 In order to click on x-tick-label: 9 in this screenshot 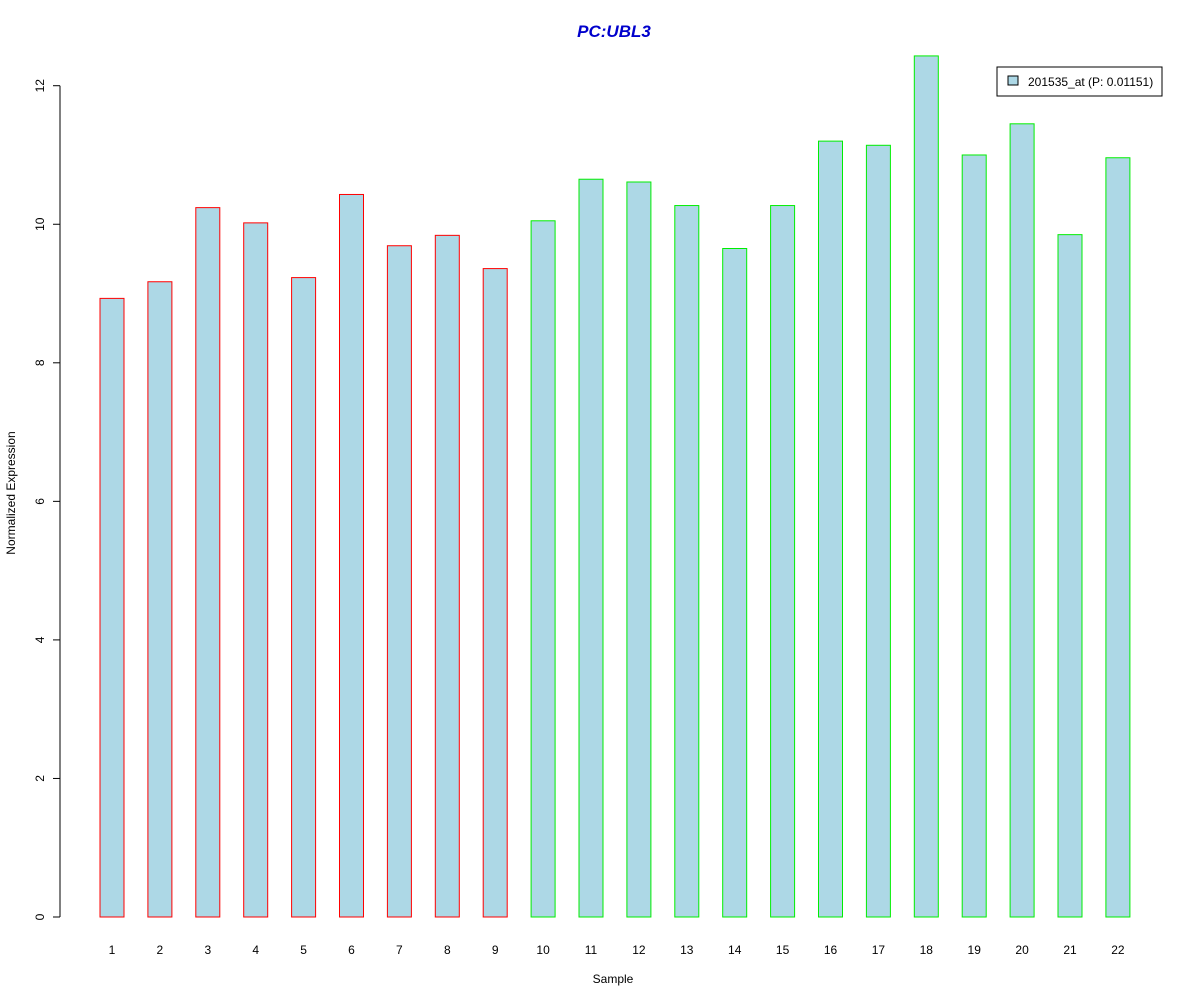, I will do `click(495, 950)`.